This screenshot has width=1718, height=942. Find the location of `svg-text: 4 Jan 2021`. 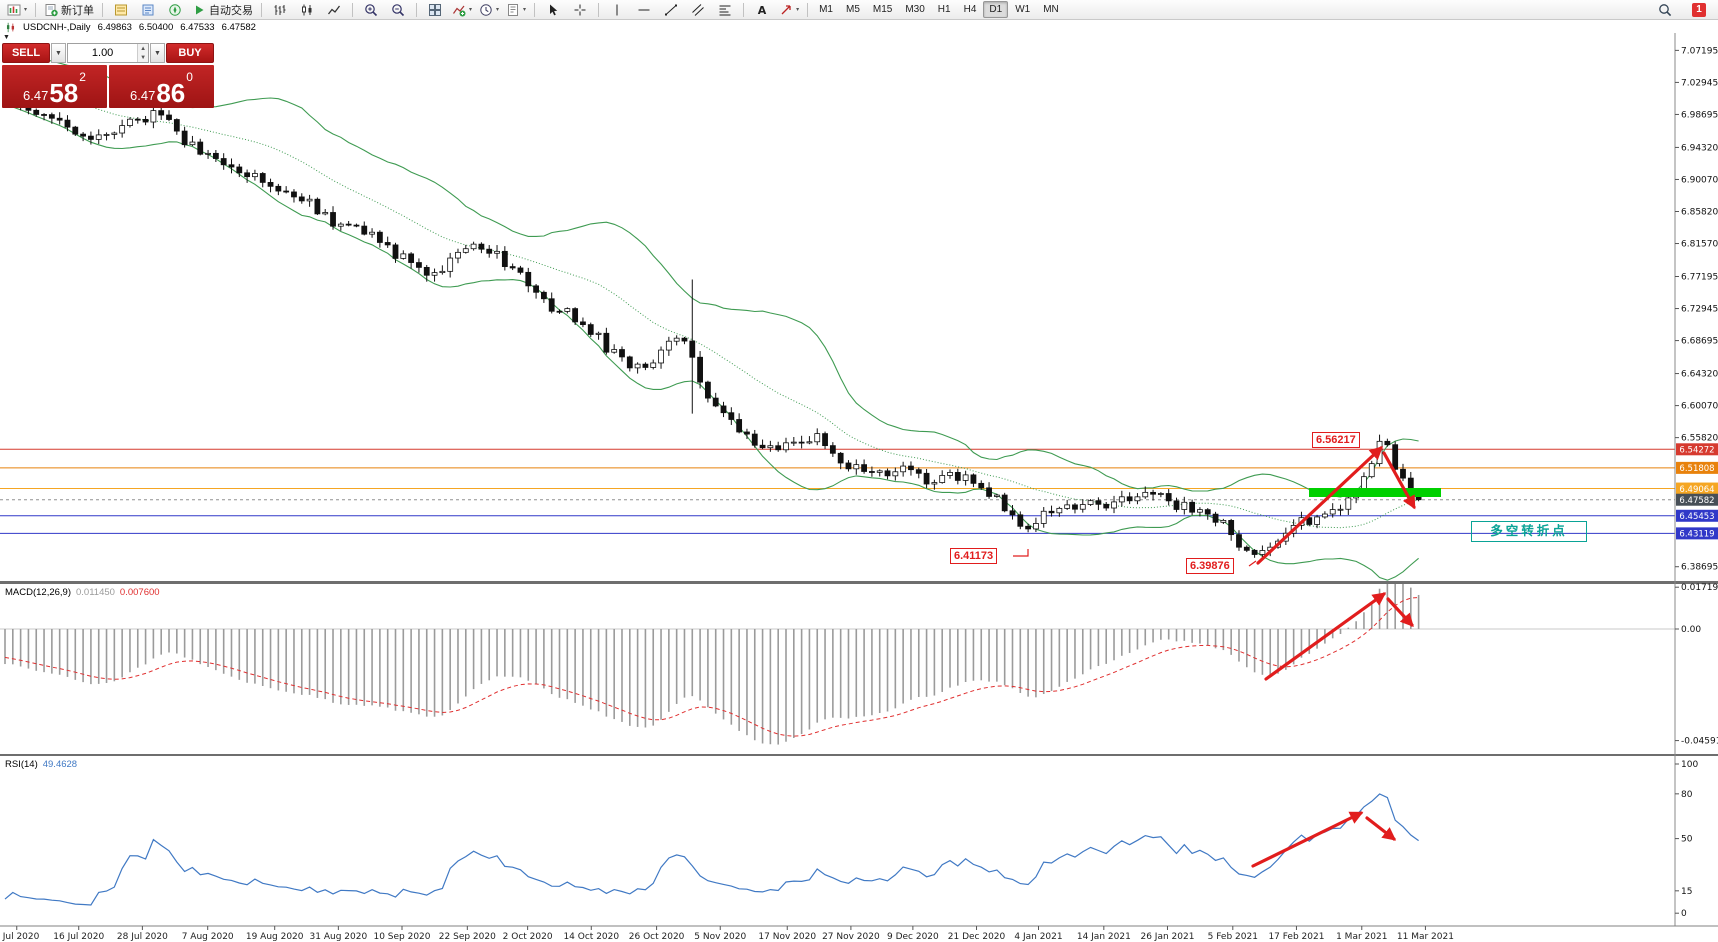

svg-text: 4 Jan 2021 is located at coordinates (1038, 937).